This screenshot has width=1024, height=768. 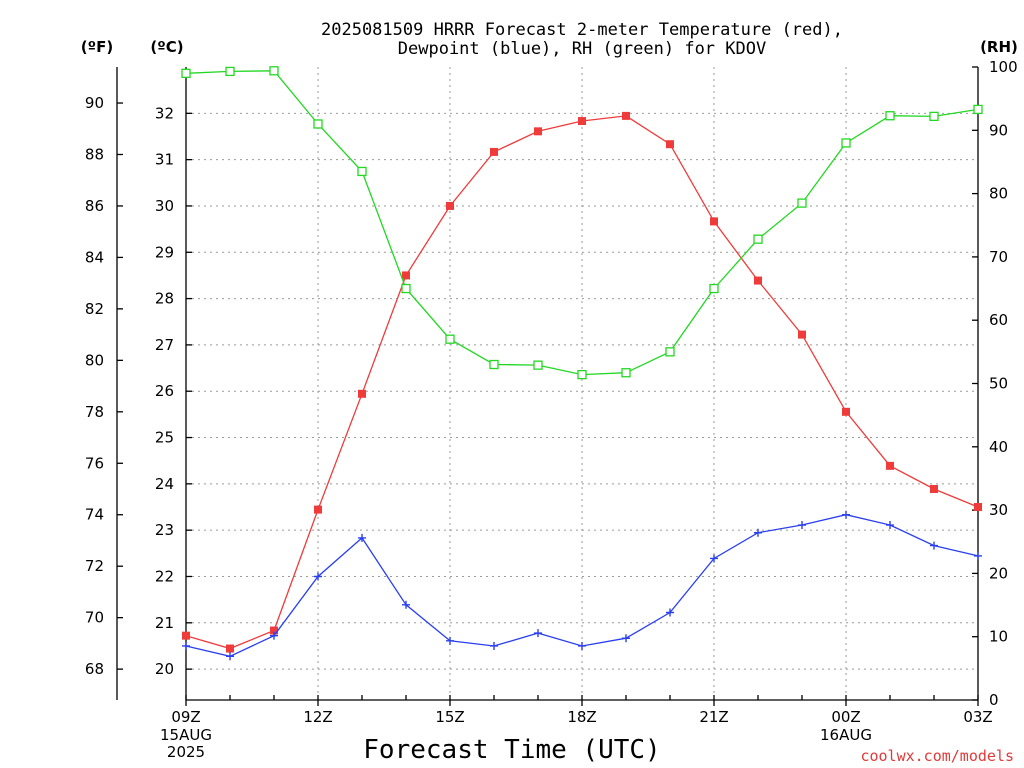 I want to click on tick-label-x-year: 2025, so click(x=186, y=752).